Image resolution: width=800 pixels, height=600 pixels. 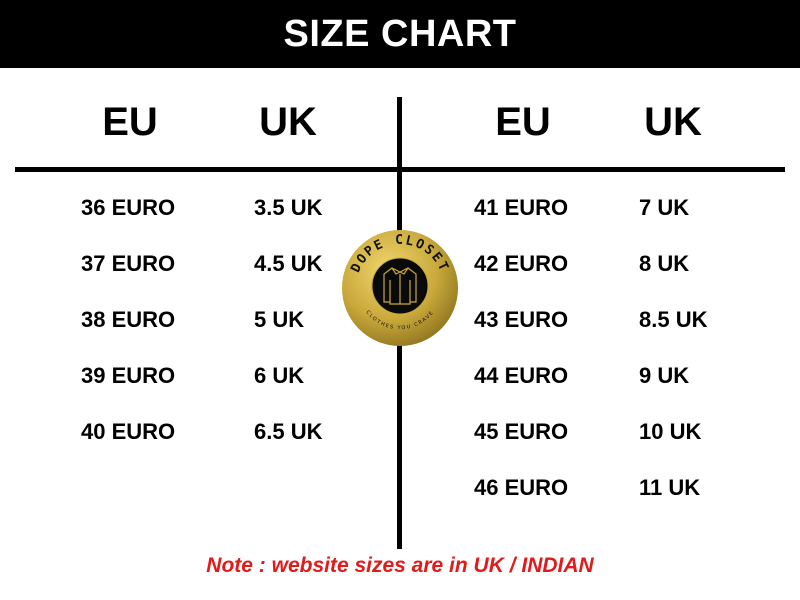 I want to click on horizontal-divider, so click(x=400, y=169).